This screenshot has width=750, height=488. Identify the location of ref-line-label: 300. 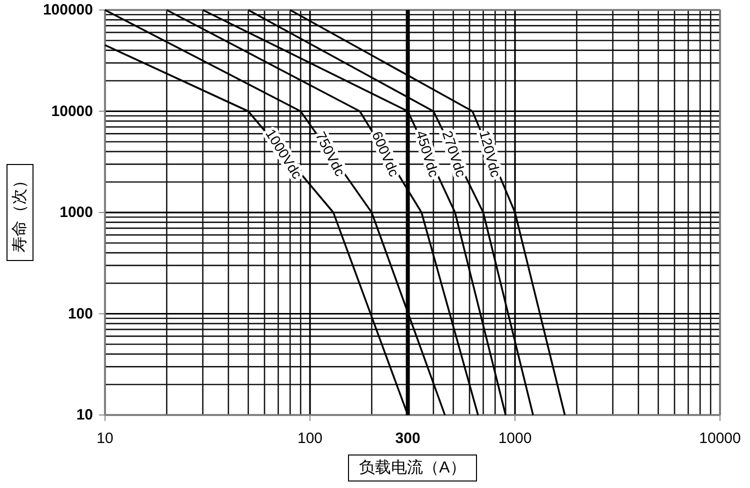
(407, 438).